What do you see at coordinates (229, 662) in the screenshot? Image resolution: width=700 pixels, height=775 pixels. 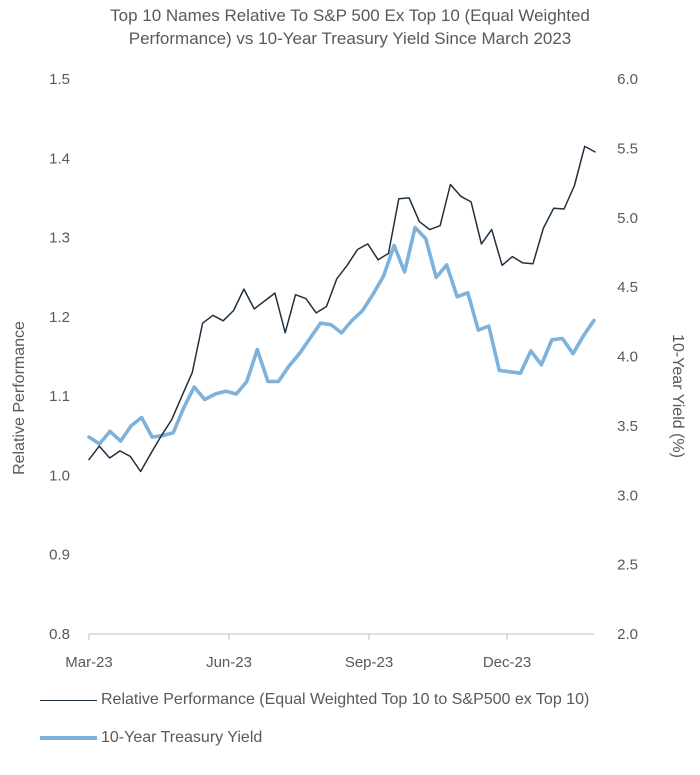 I see `x-tick-label: Jun-23` at bounding box center [229, 662].